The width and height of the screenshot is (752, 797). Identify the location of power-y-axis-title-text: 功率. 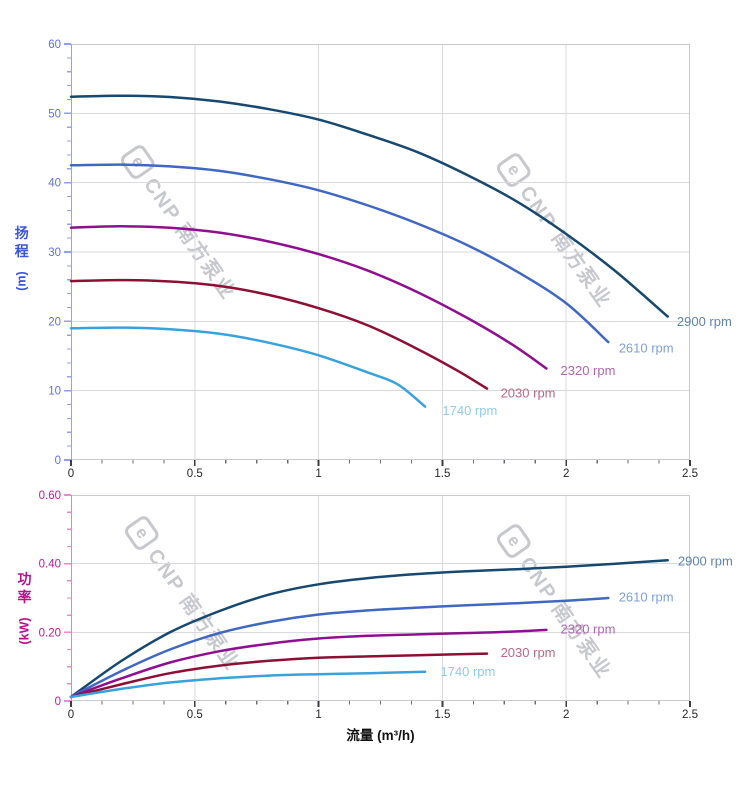
(24, 588).